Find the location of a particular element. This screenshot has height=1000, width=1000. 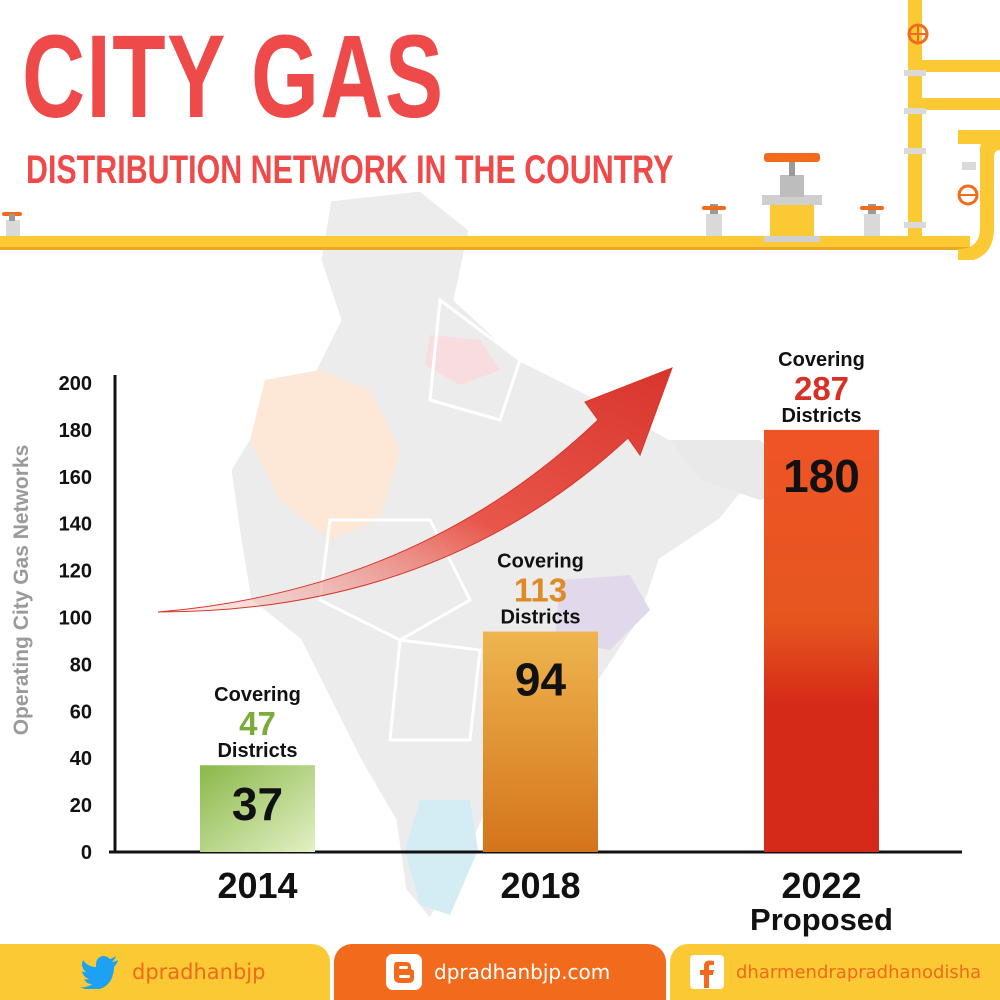

bar-2014 is located at coordinates (257, 808).